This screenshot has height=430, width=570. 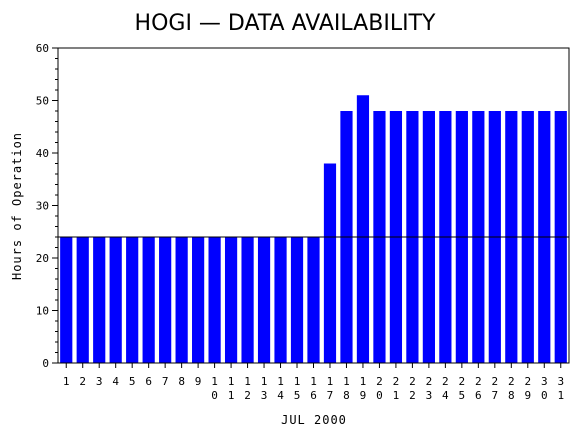 What do you see at coordinates (314, 420) in the screenshot?
I see `x-axis-label: JUL 2000` at bounding box center [314, 420].